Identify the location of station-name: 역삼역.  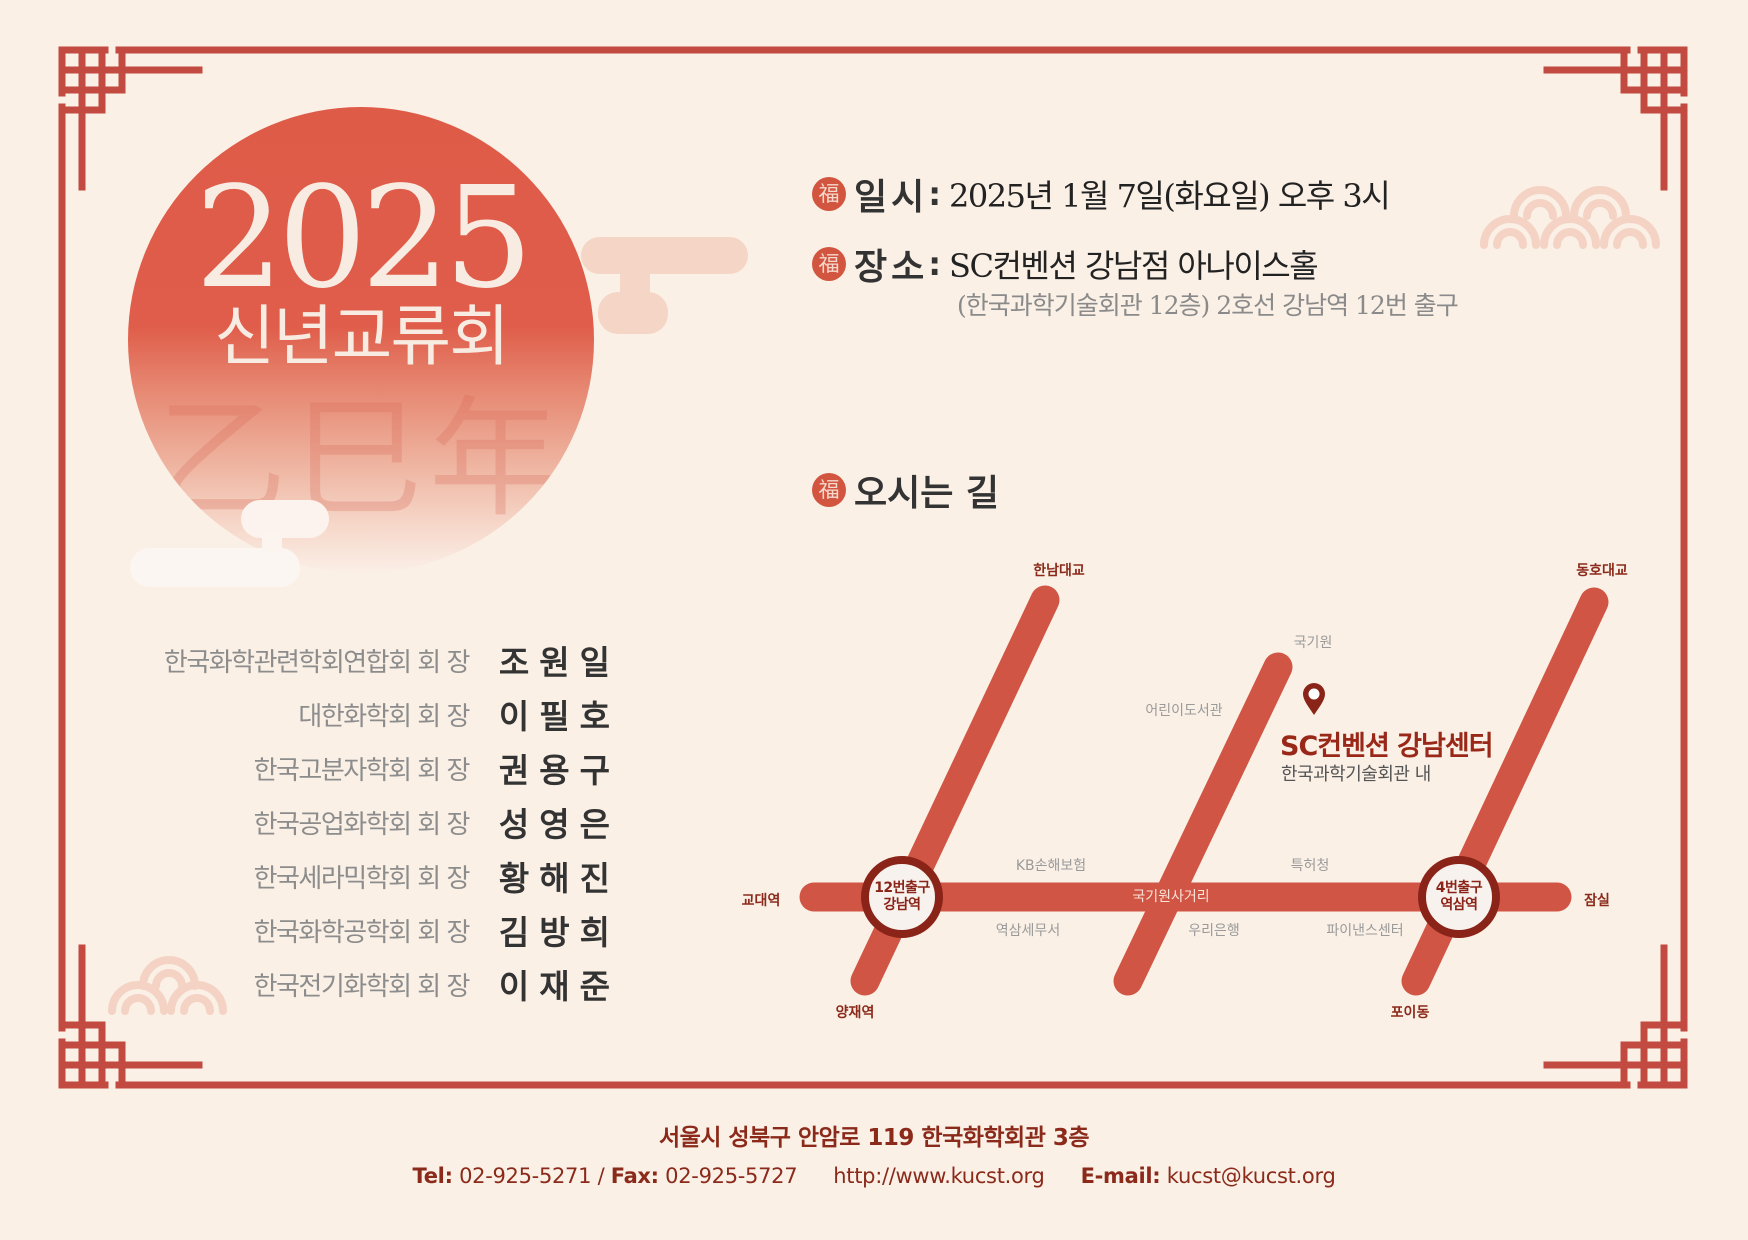
(1459, 905).